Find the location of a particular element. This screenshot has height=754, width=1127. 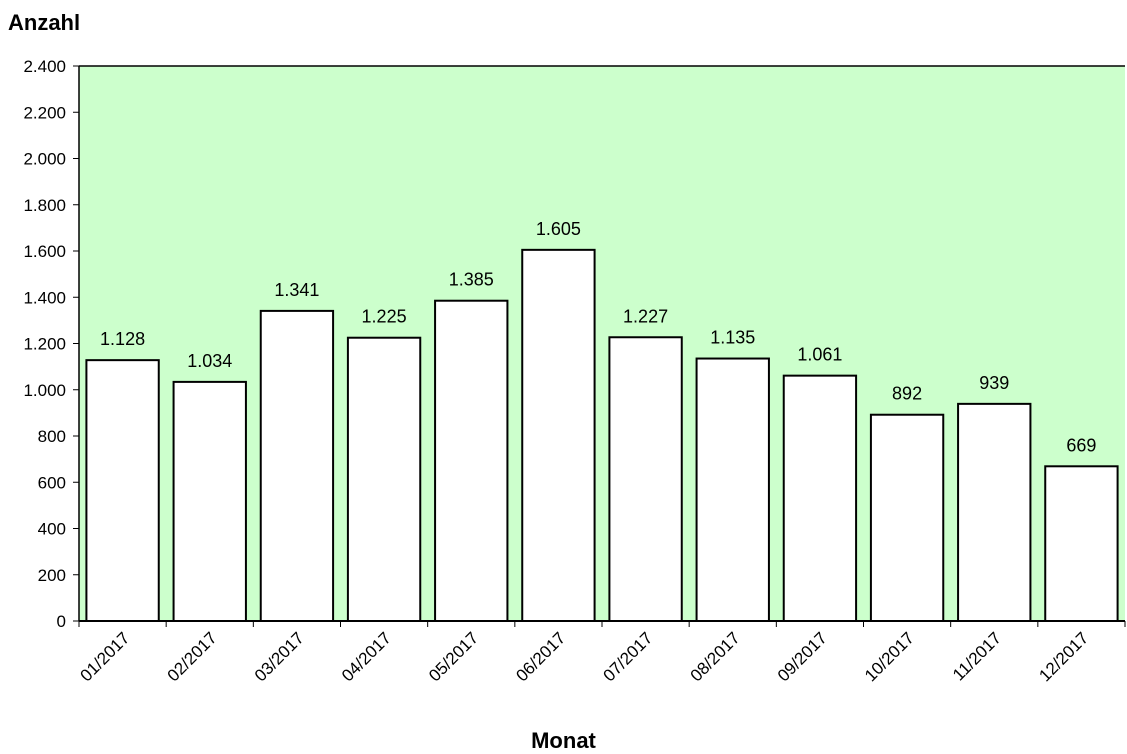

y-tick-label: 2.200 is located at coordinates (44, 112).